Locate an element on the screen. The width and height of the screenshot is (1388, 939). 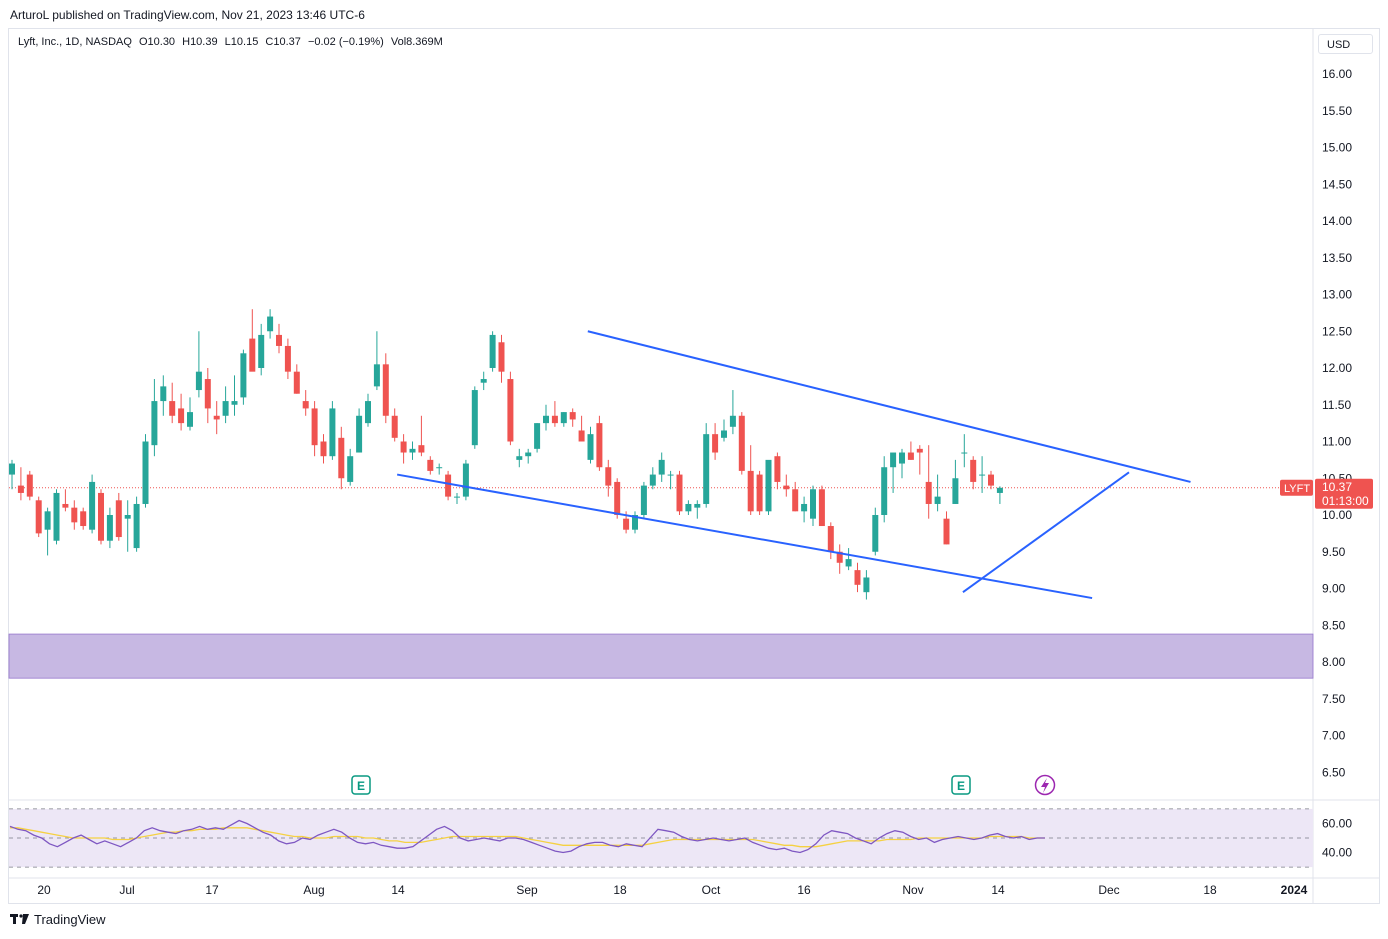
price-tick-label: 12.00 is located at coordinates (1337, 368).